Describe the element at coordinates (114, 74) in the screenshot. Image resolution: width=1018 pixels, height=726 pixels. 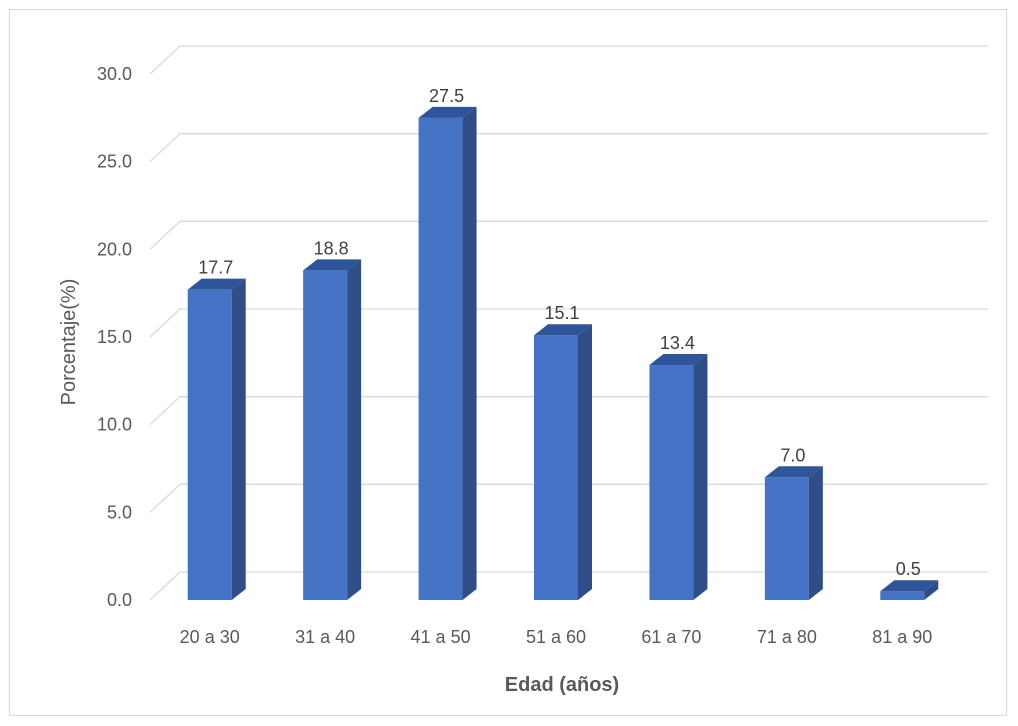
I see `y-tick-label: 30.0` at that location.